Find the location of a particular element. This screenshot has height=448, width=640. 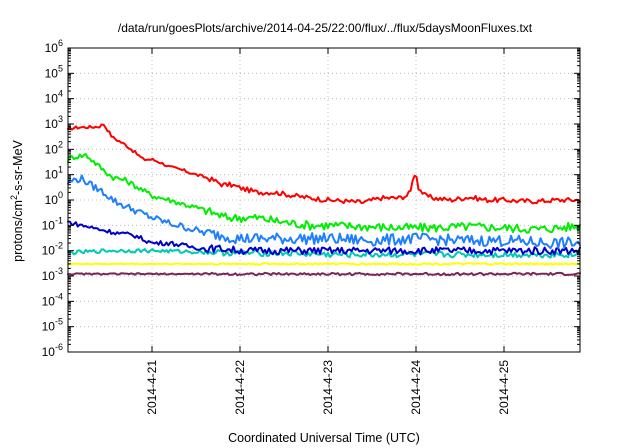

y-tick-label: 10⁻² is located at coordinates (52, 249).